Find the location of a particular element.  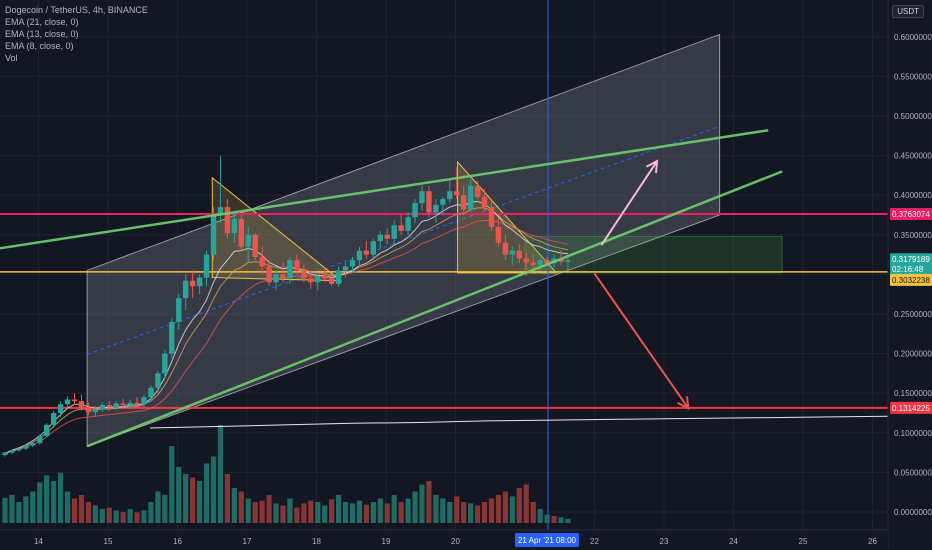

current-price-label-background is located at coordinates (911, 259).